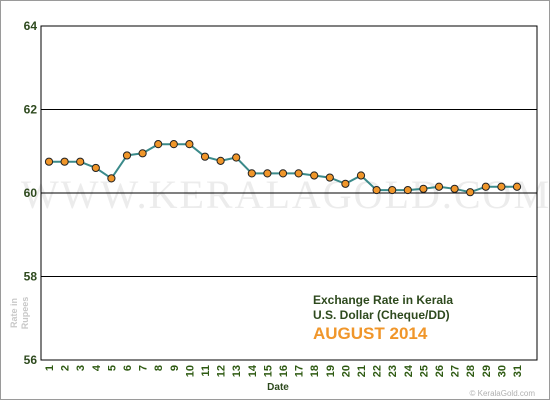 The image size is (550, 401). What do you see at coordinates (409, 370) in the screenshot?
I see `x-tick-label: 24` at bounding box center [409, 370].